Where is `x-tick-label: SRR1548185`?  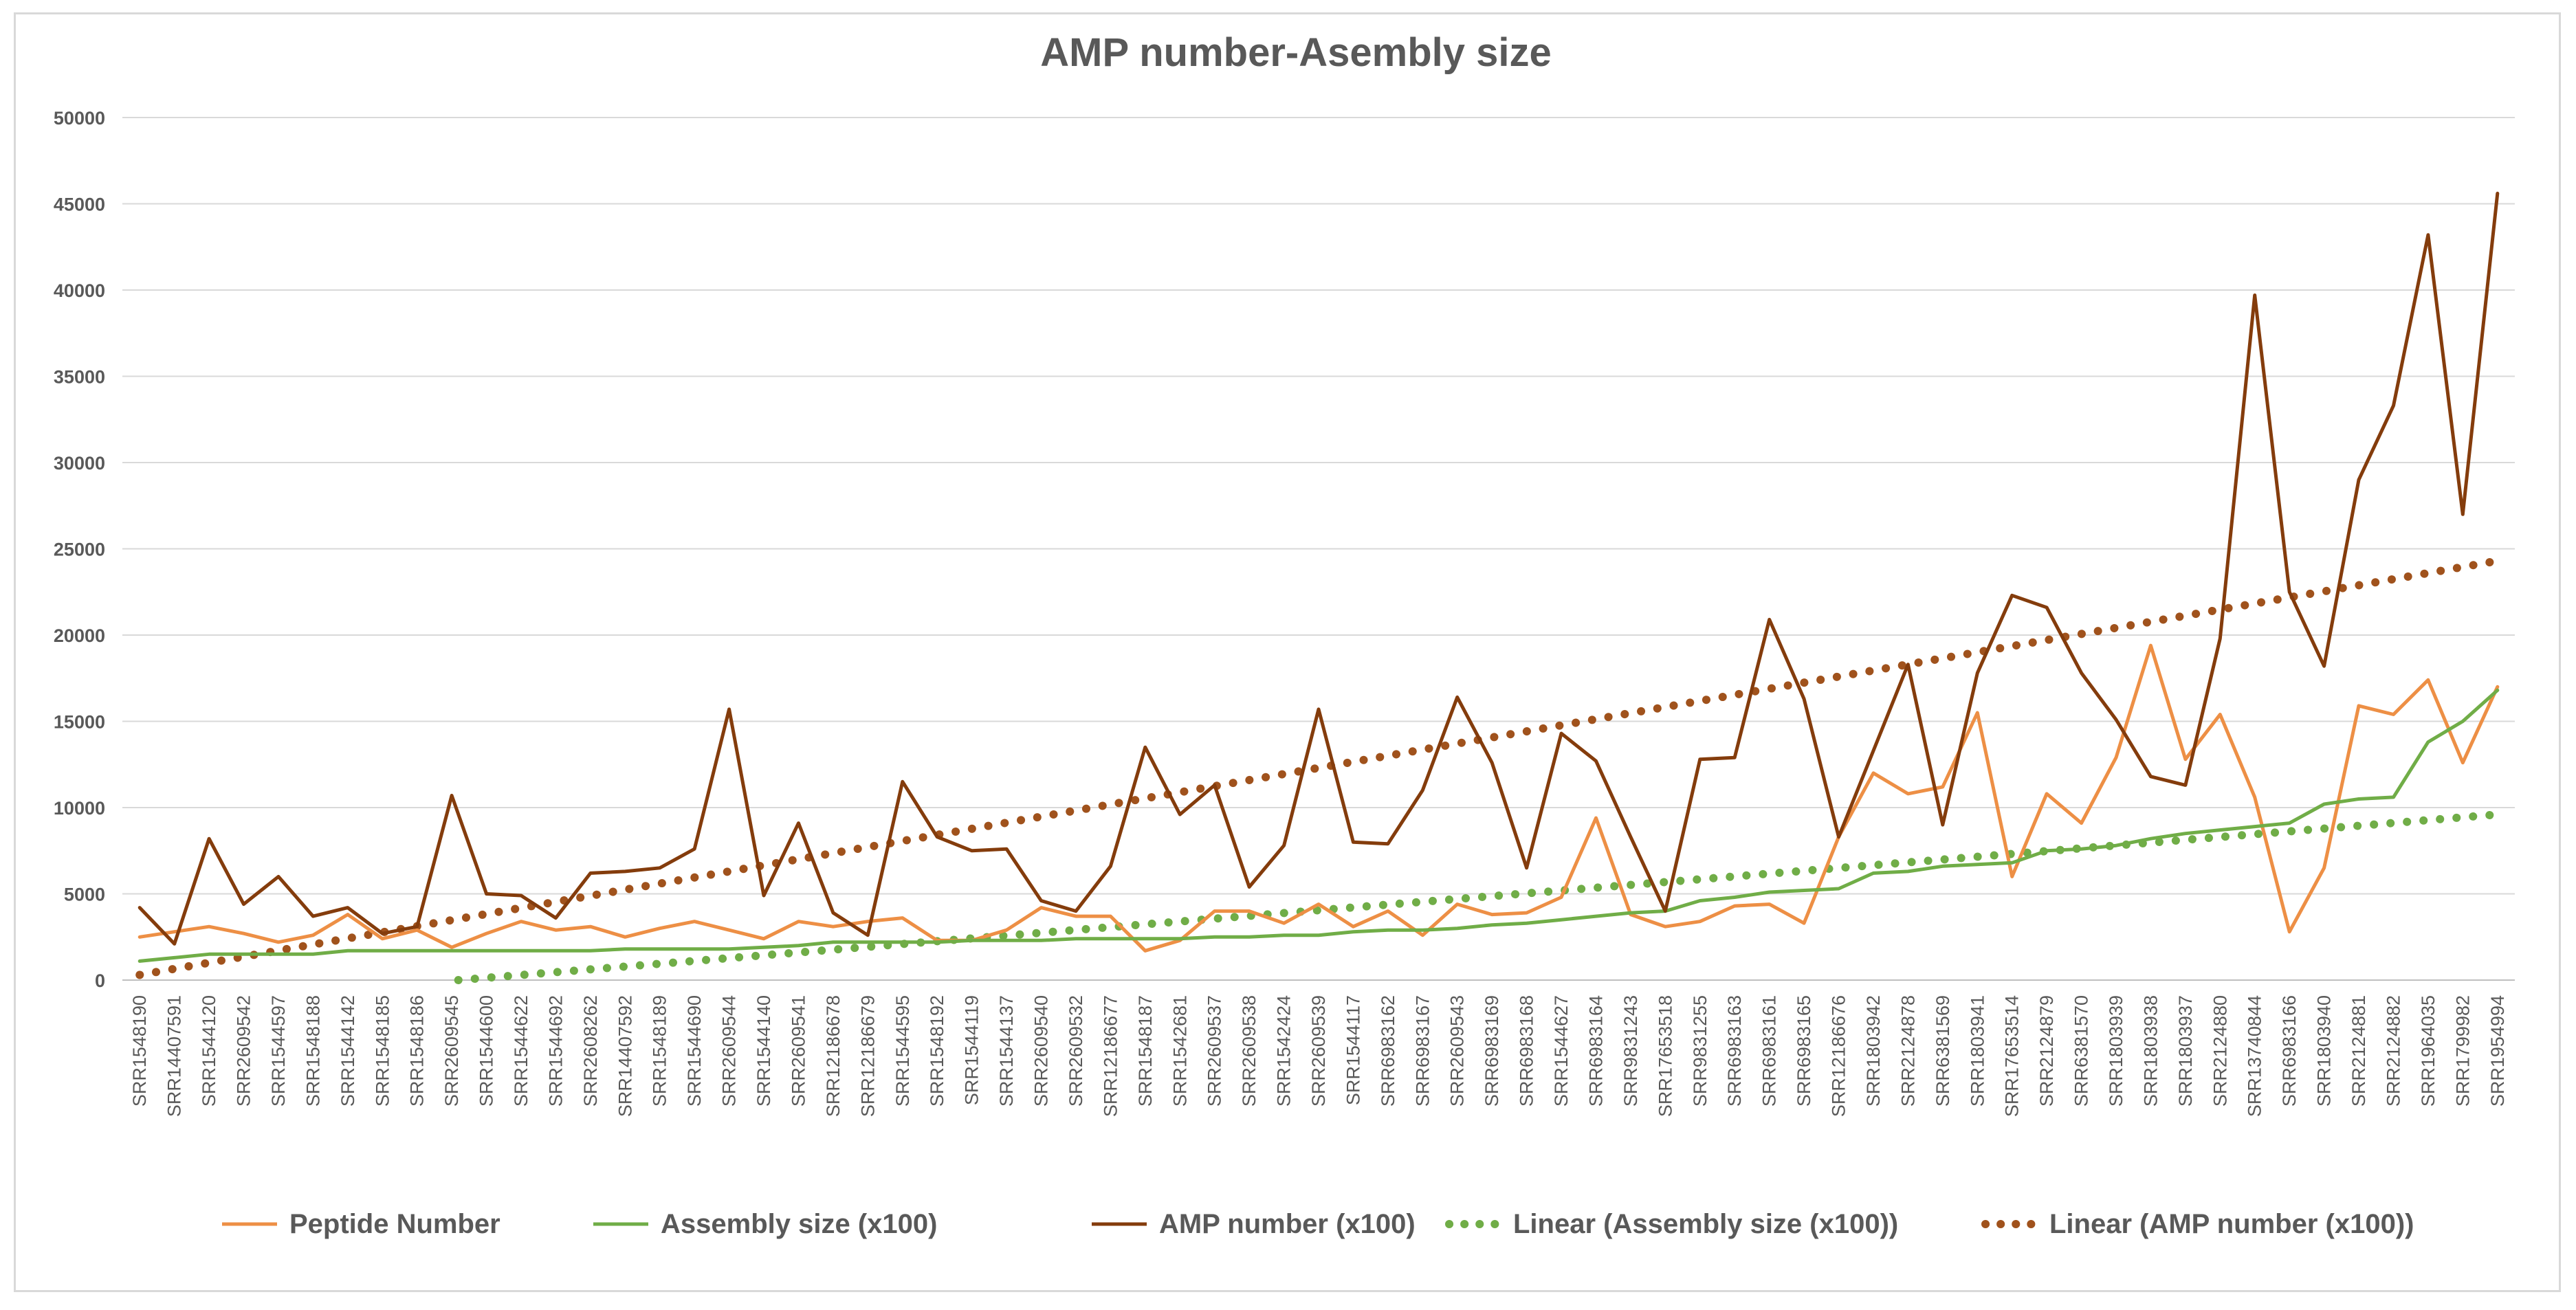
x-tick-label: SRR1548185 is located at coordinates (382, 1051).